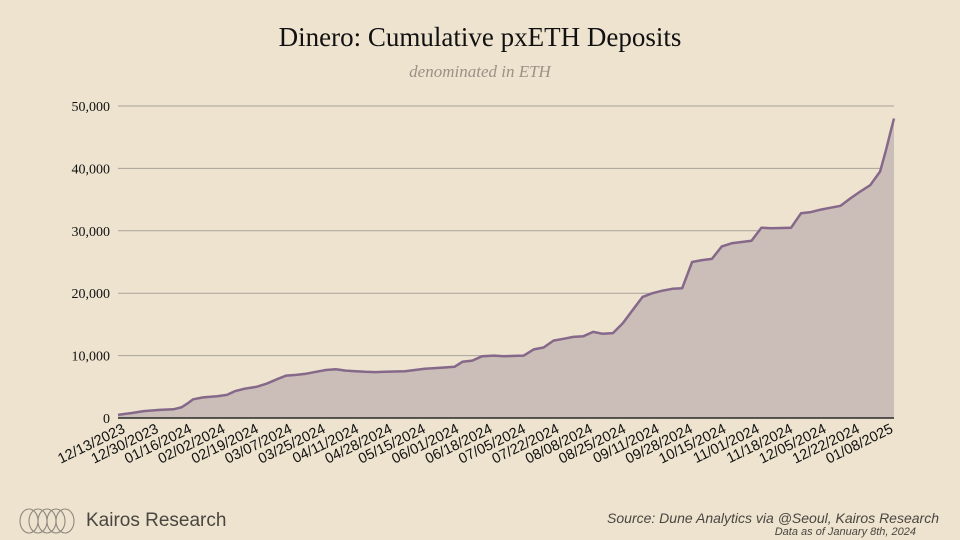 This screenshot has height=540, width=960. I want to click on data-as-of-note: Data as of January 8th, 2024, so click(845, 532).